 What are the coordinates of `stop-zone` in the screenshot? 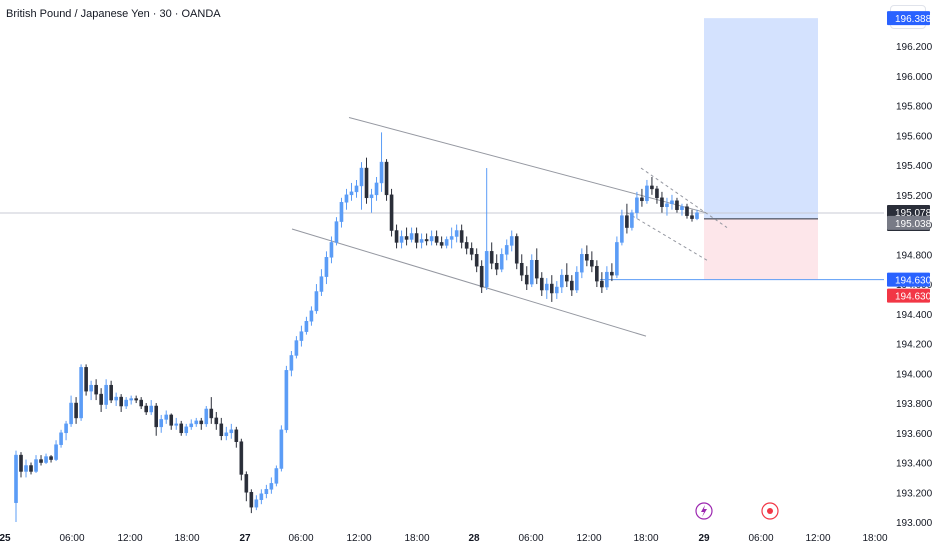 It's located at (761, 249).